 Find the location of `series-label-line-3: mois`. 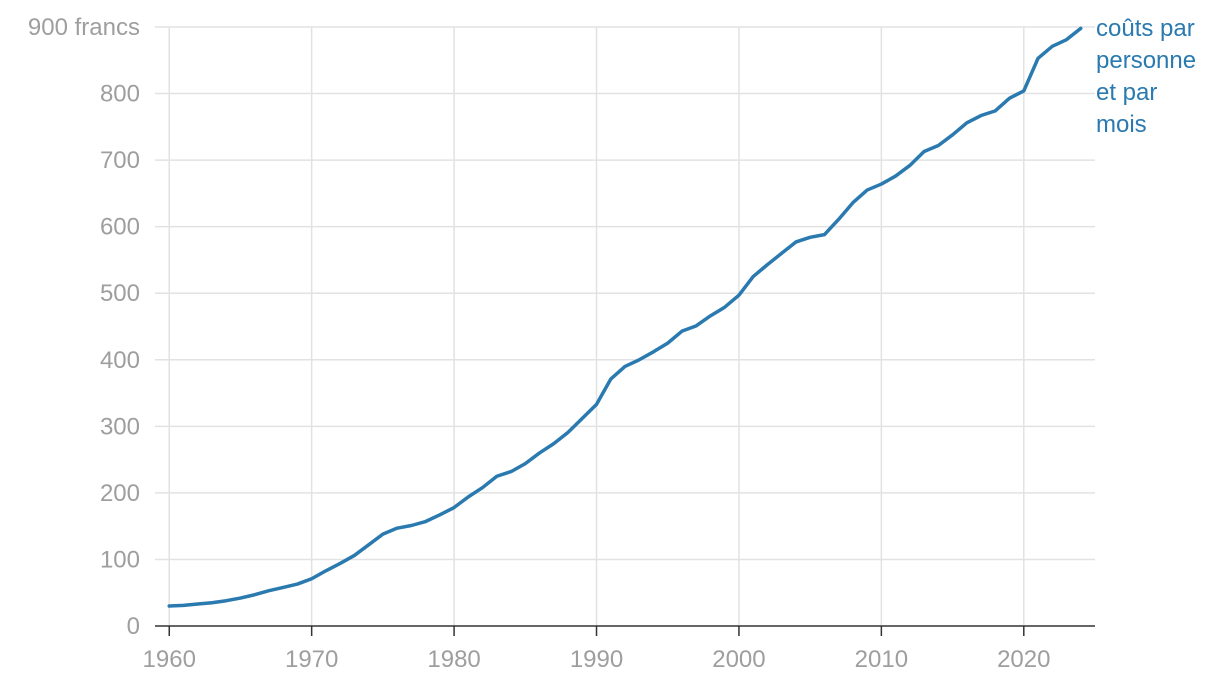

series-label-line-3: mois is located at coordinates (1121, 124).